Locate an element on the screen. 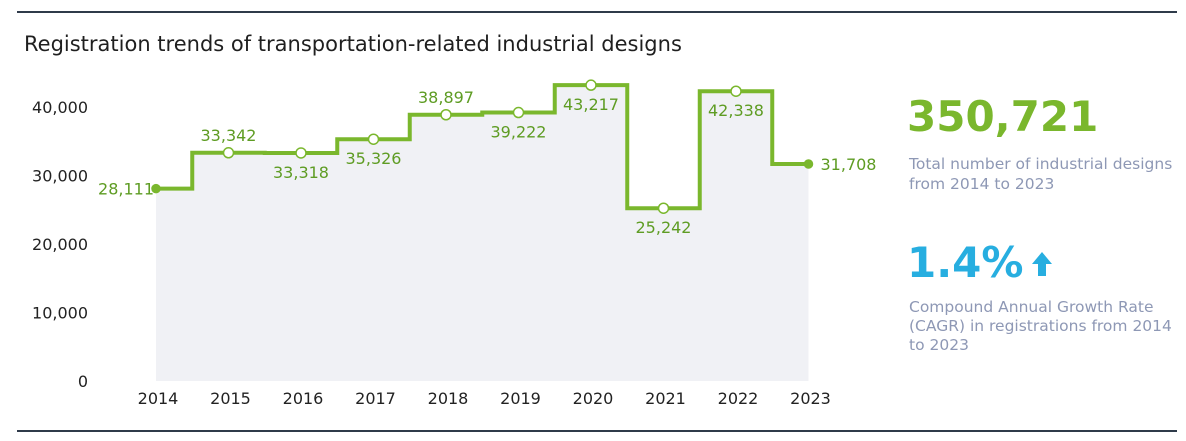 Image resolution: width=1186 pixels, height=441 pixels. x-tick-label: 2022 is located at coordinates (738, 398).